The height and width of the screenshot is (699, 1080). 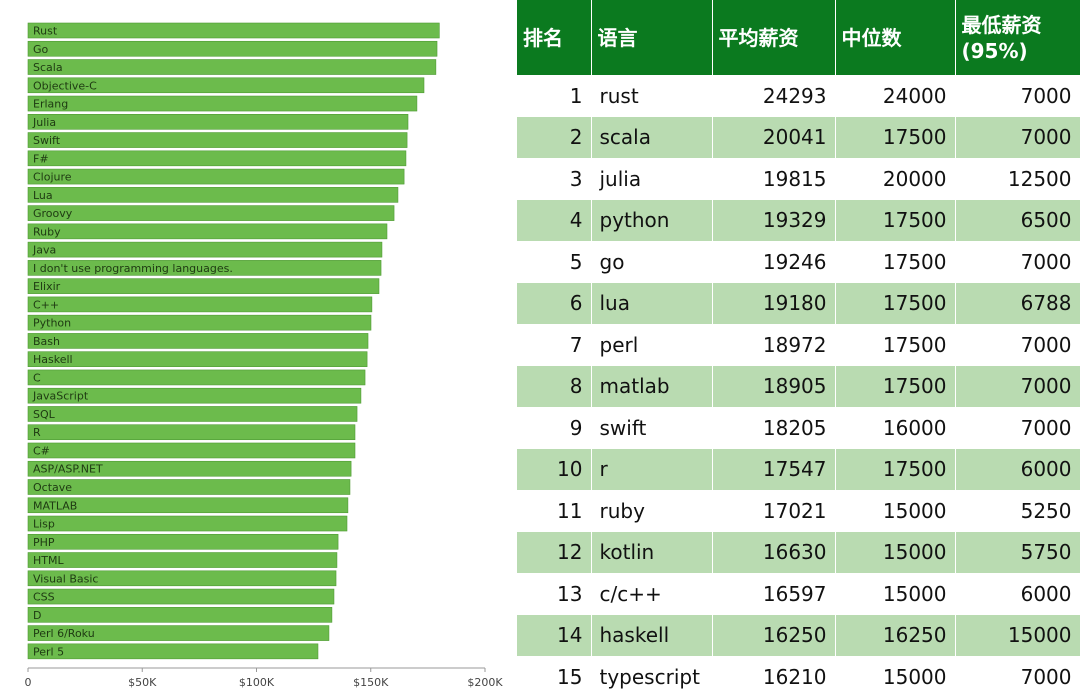 I want to click on table-row: 6 lua 19180 17500 6788, so click(x=798, y=303).